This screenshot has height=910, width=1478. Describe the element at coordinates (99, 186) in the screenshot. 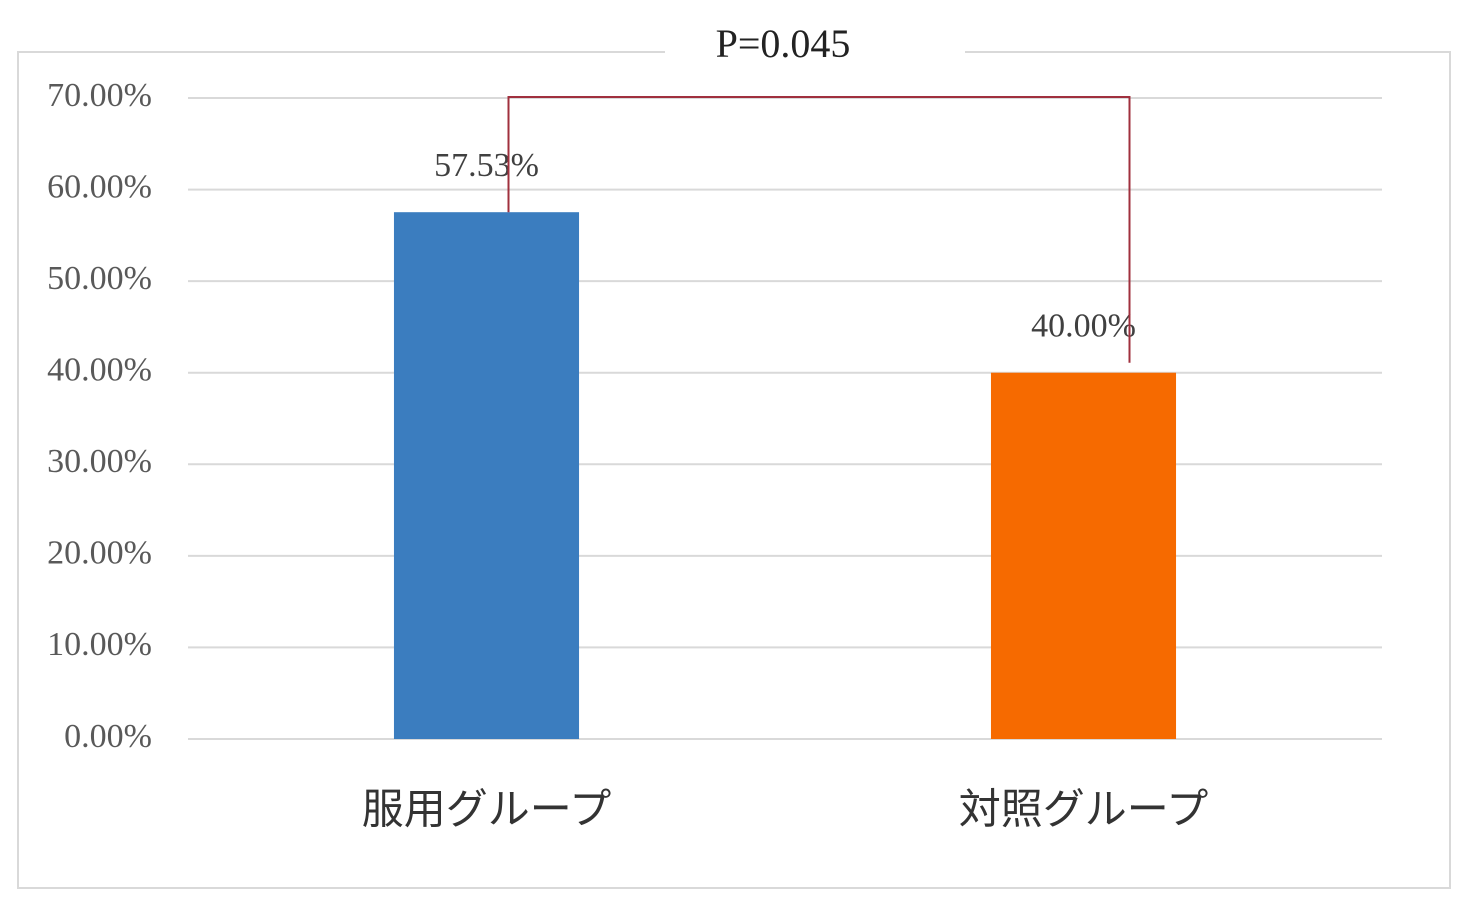

I see `y-tick-label: 60.00%` at that location.